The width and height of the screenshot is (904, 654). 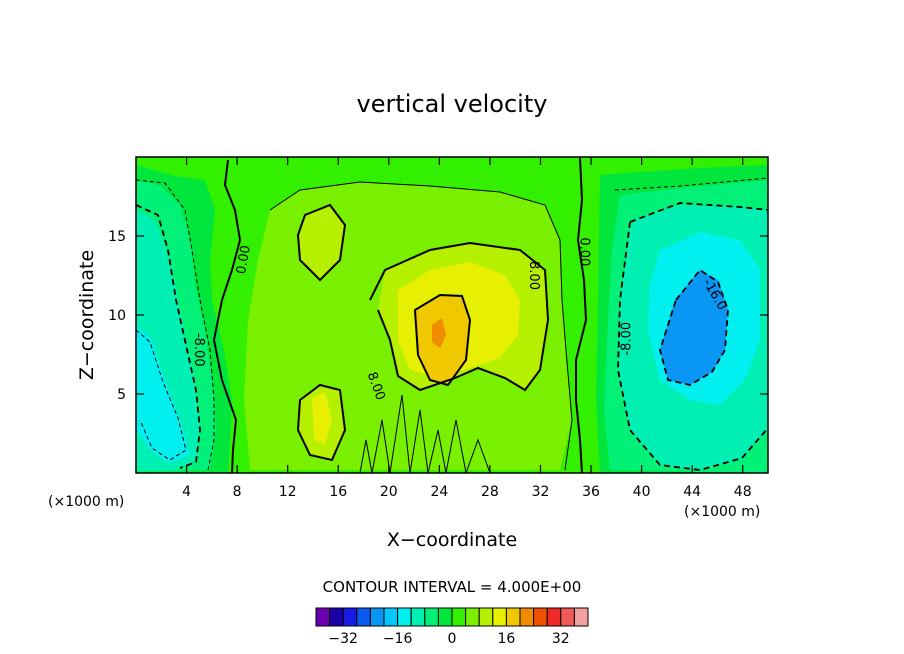 What do you see at coordinates (541, 492) in the screenshot?
I see `x-tick-label: 32` at bounding box center [541, 492].